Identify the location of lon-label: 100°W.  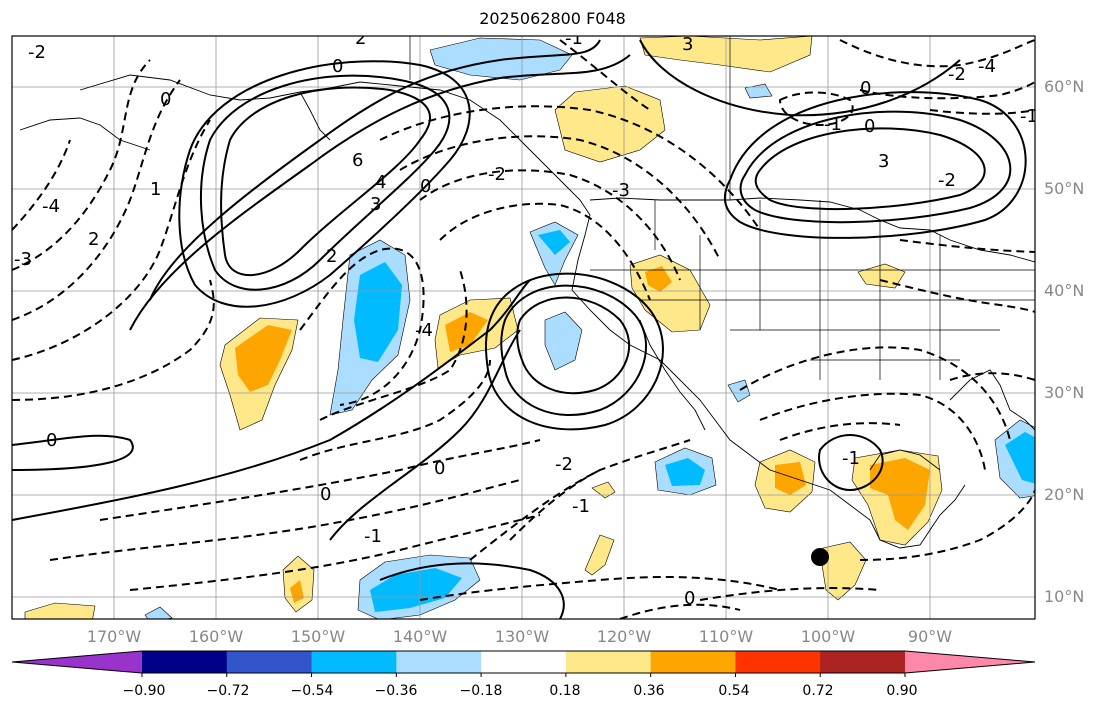
(828, 636).